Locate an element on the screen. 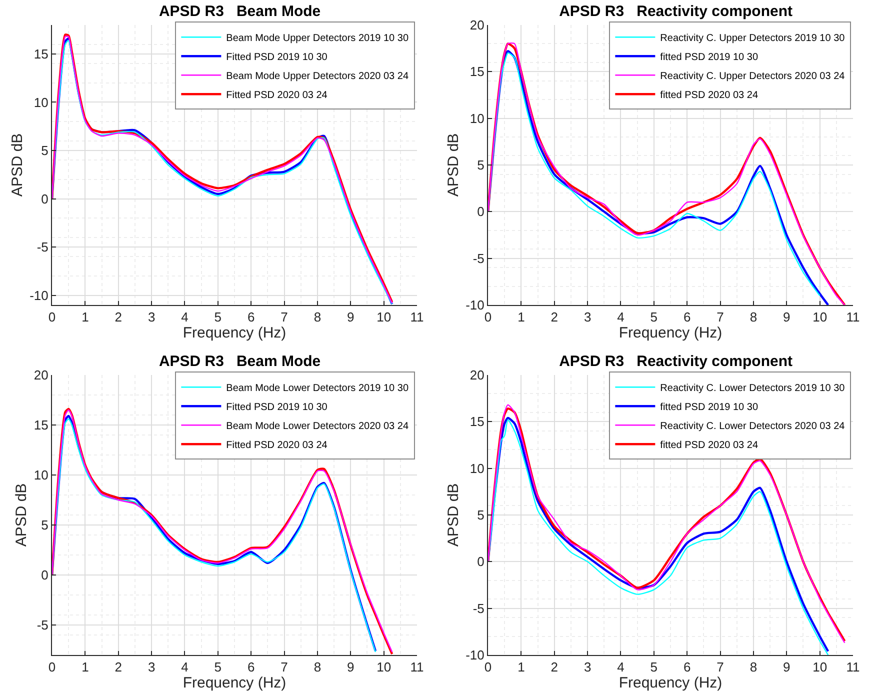  legend-label: Reactivity C. Upper Detectors 2020 03 24 is located at coordinates (753, 76).